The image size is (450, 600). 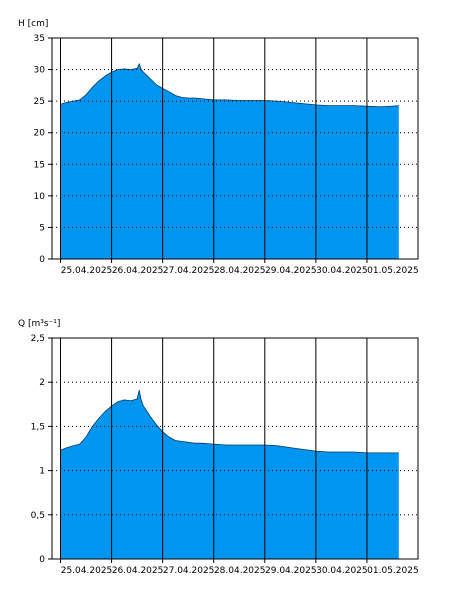 I want to click on level-x-tick-label: 26.04.2025, so click(x=138, y=271).